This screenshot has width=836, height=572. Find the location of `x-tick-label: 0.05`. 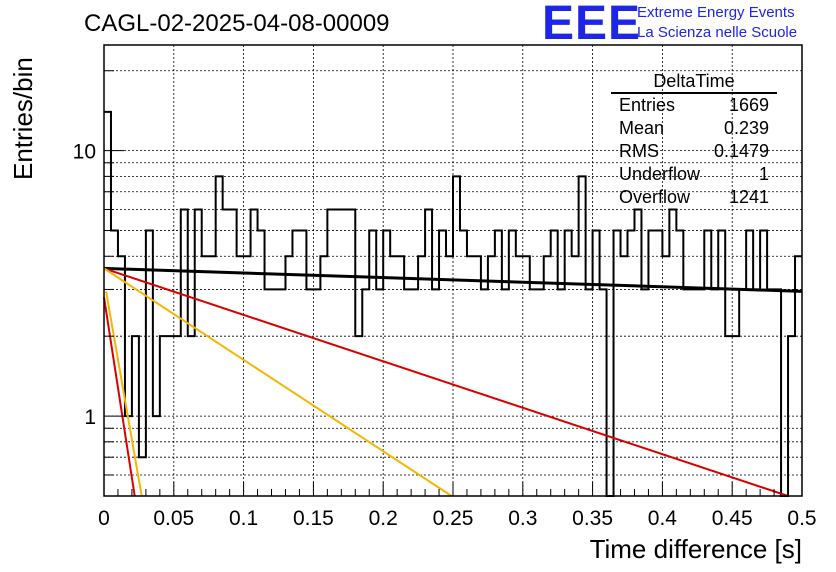

x-tick-label: 0.05 is located at coordinates (173, 518).